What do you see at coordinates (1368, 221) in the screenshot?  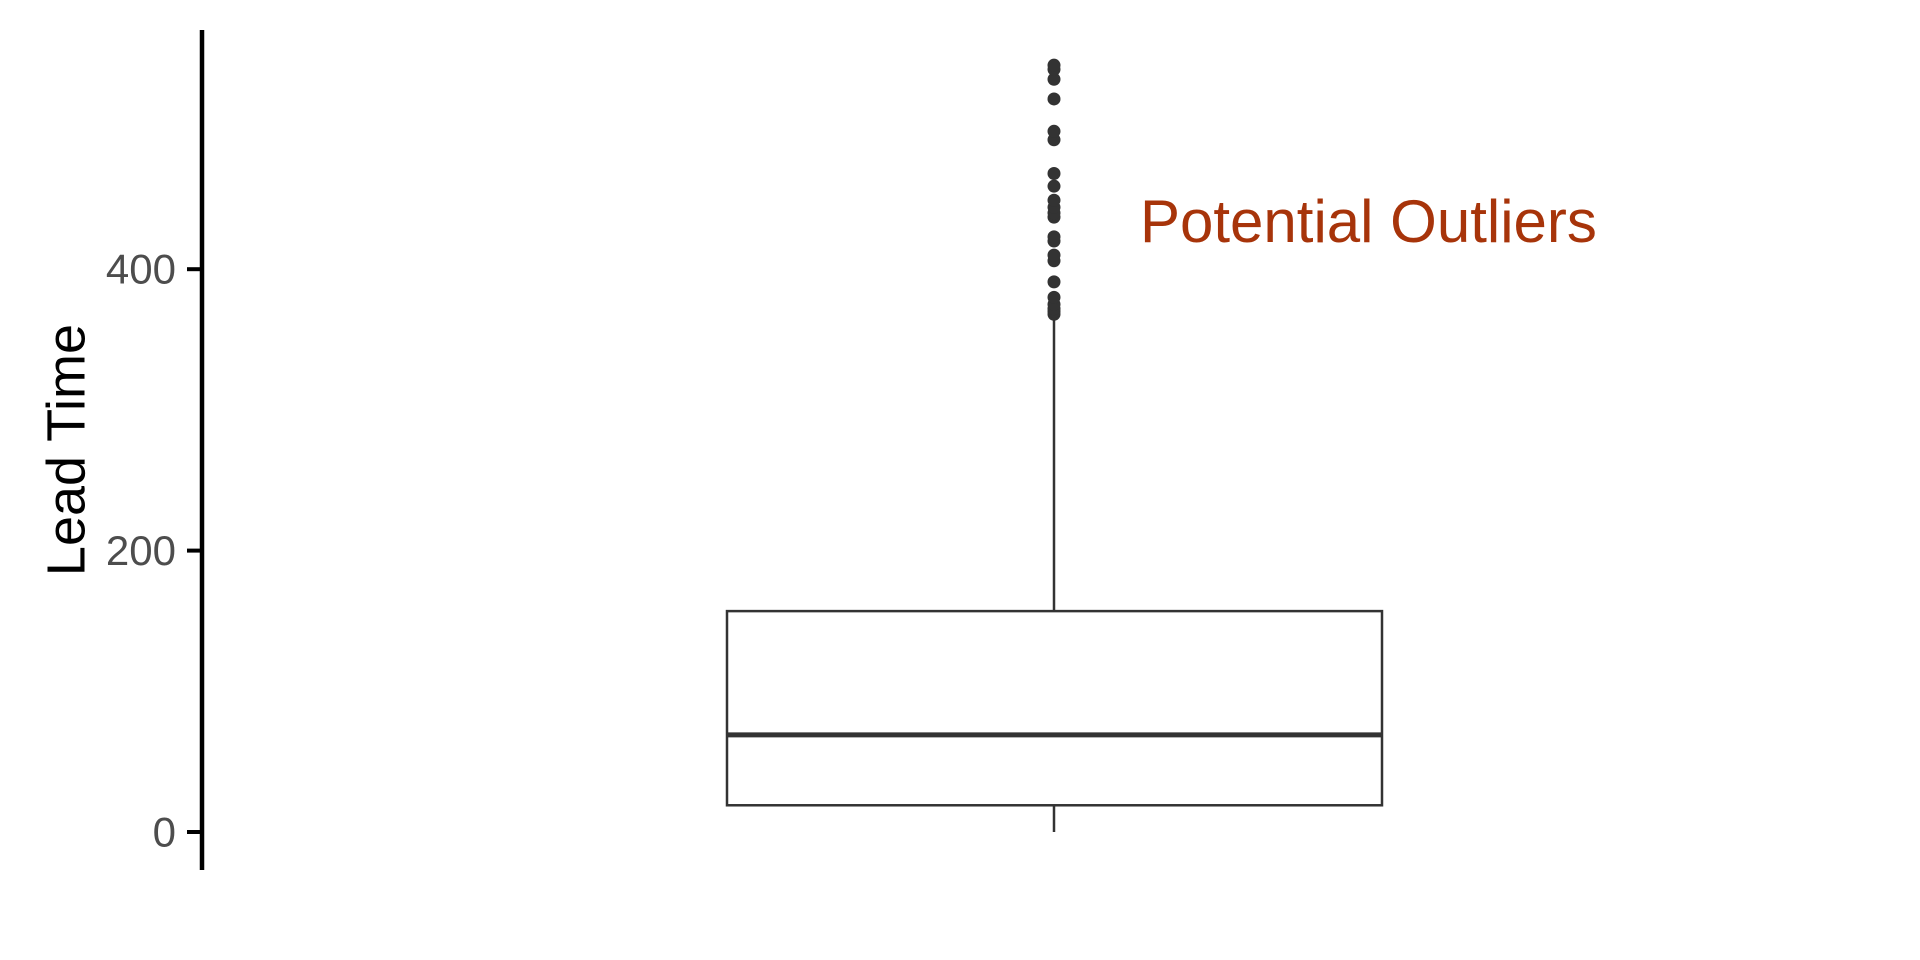 I see `outliers-annotation: Potential Outliers` at bounding box center [1368, 221].